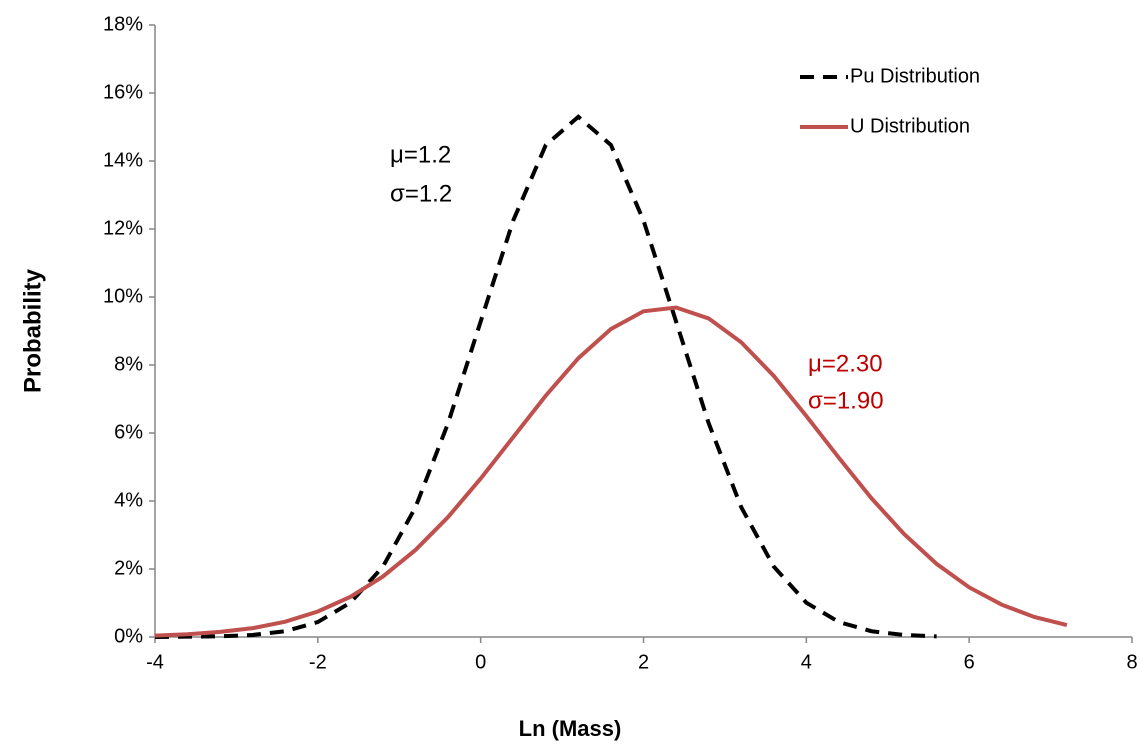 The height and width of the screenshot is (744, 1140). I want to click on annotation: μ=2.30, so click(845, 363).